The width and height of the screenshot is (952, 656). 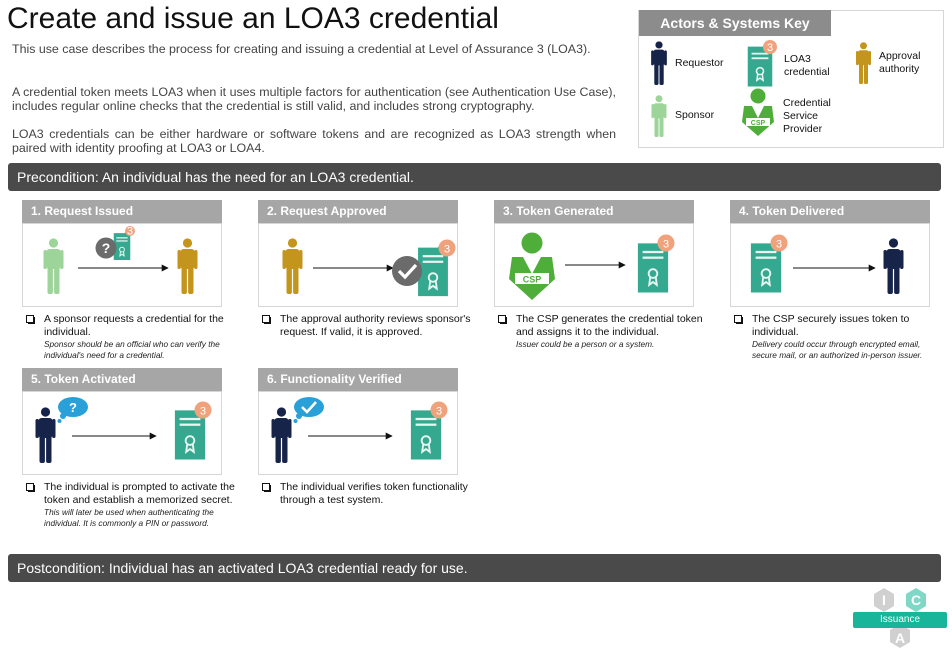 I want to click on step-2-arrow, so click(x=353, y=268).